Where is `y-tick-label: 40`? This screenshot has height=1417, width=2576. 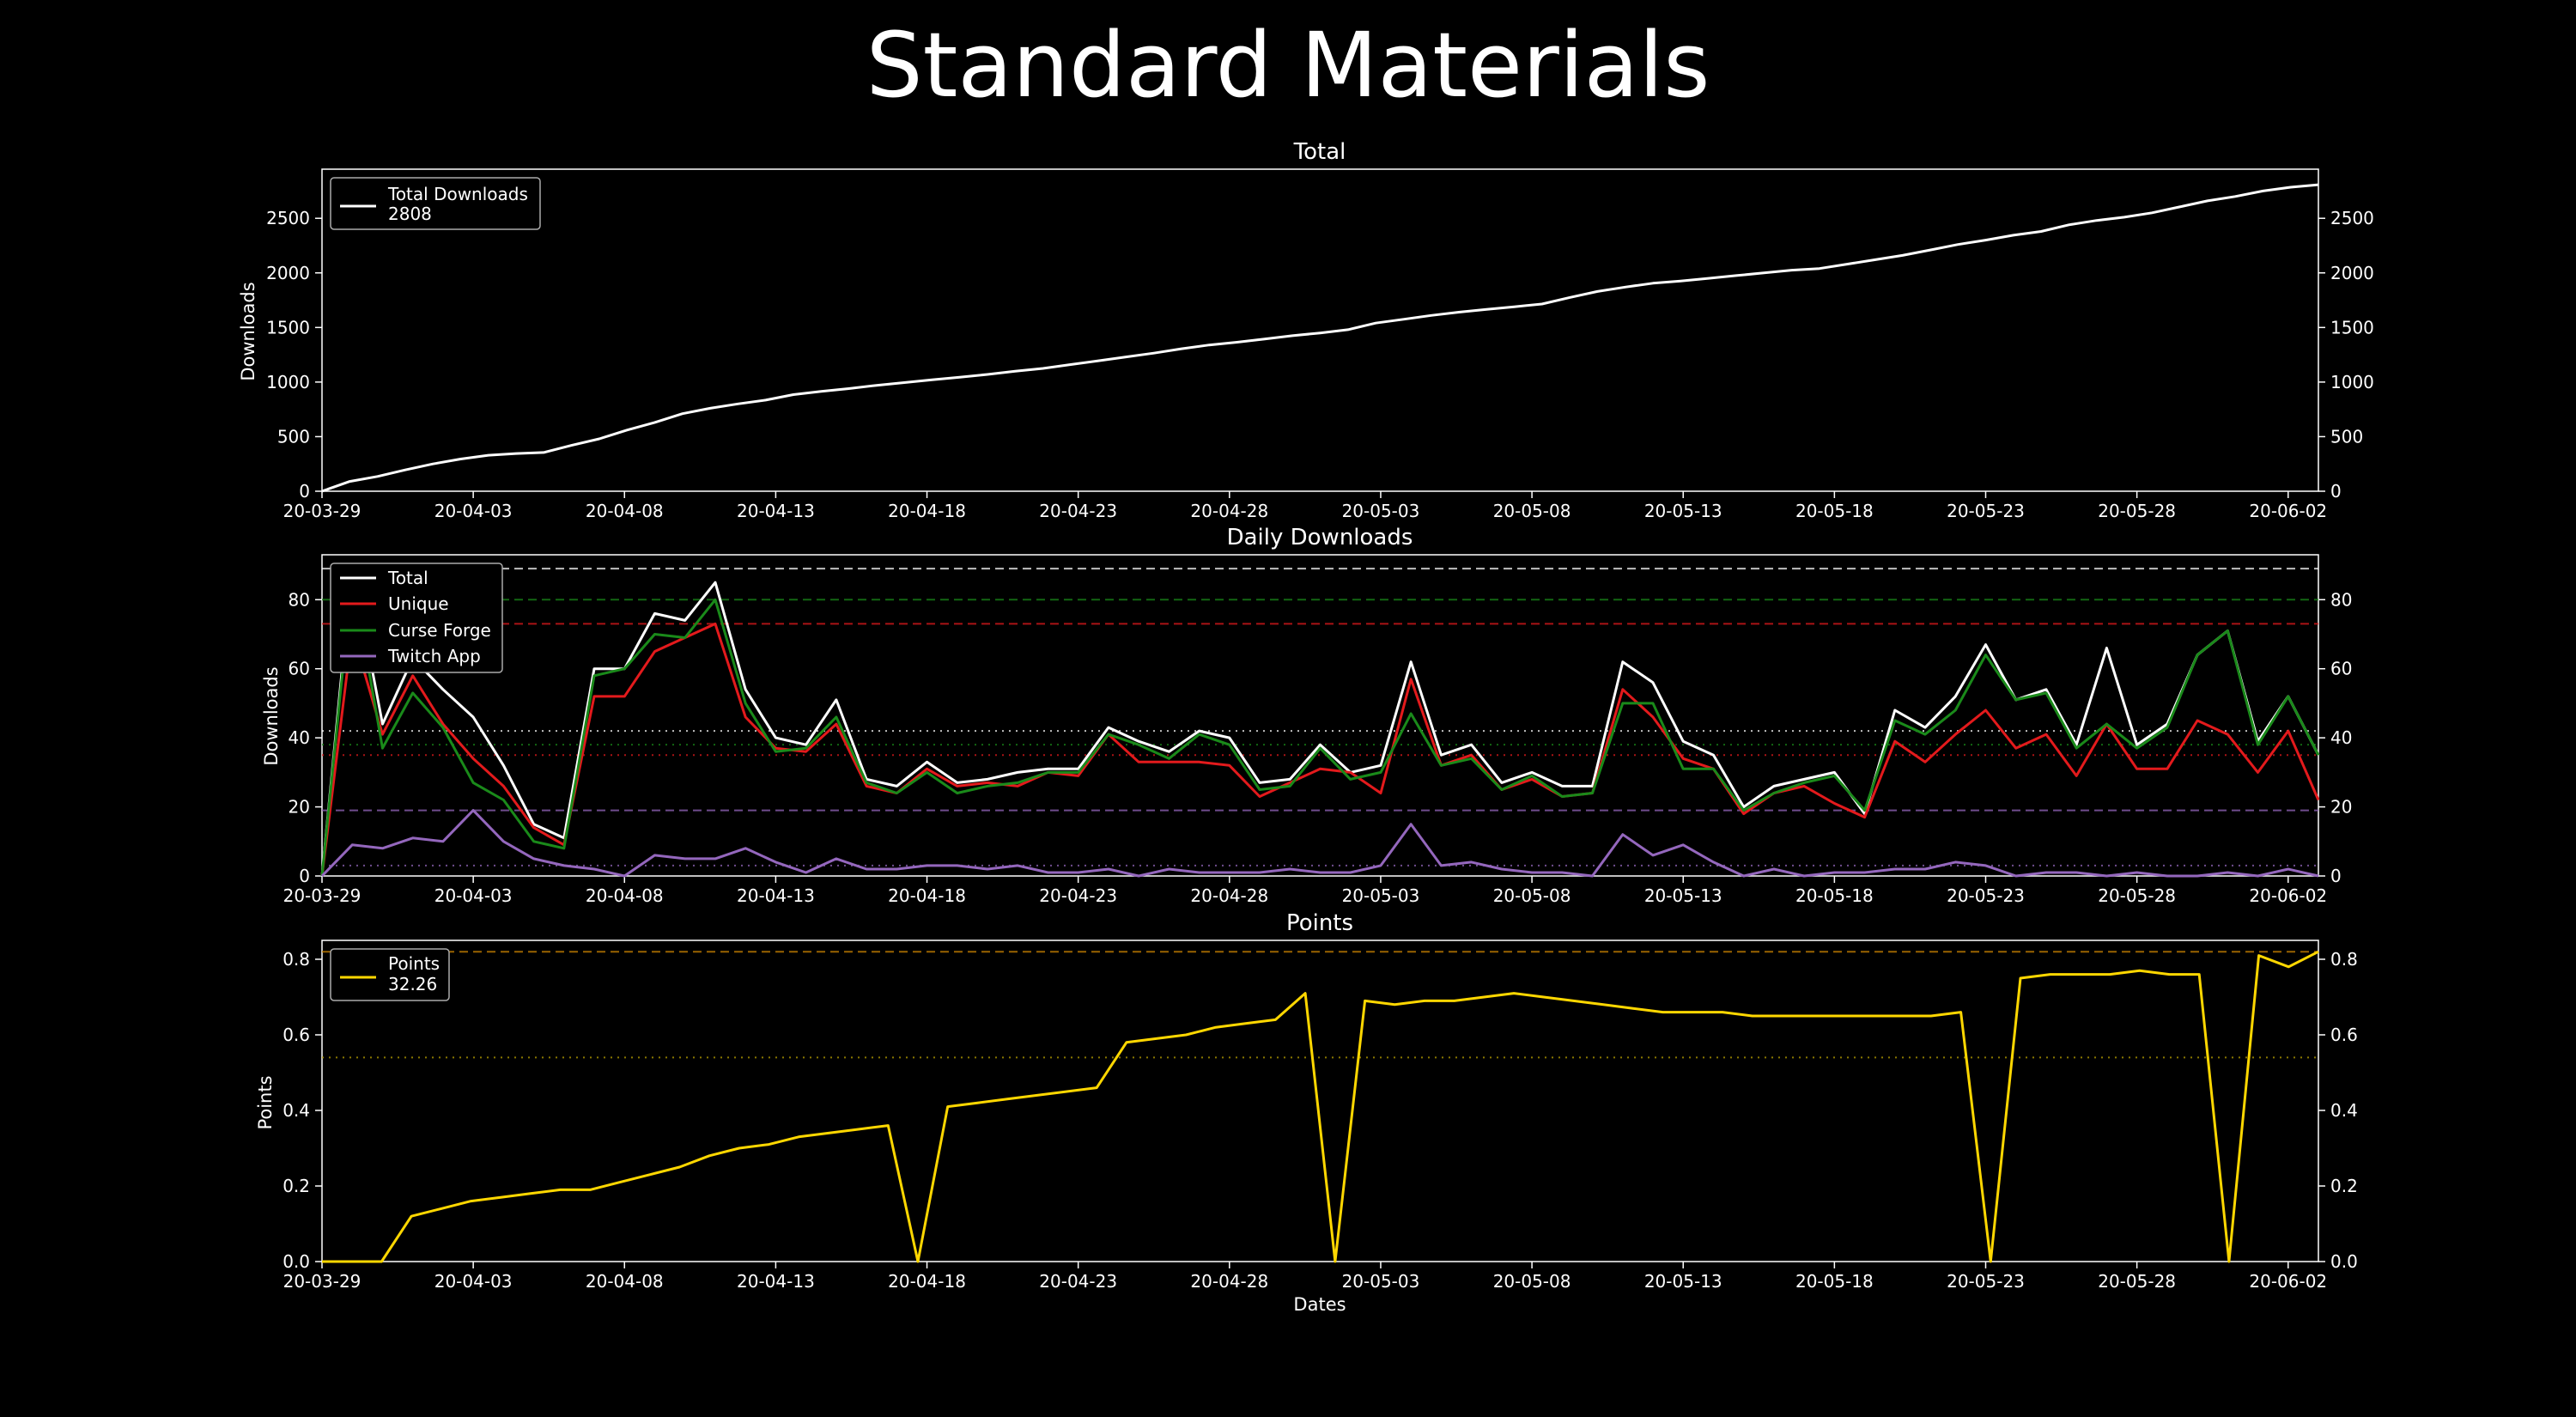
y-tick-label: 40 is located at coordinates (300, 737).